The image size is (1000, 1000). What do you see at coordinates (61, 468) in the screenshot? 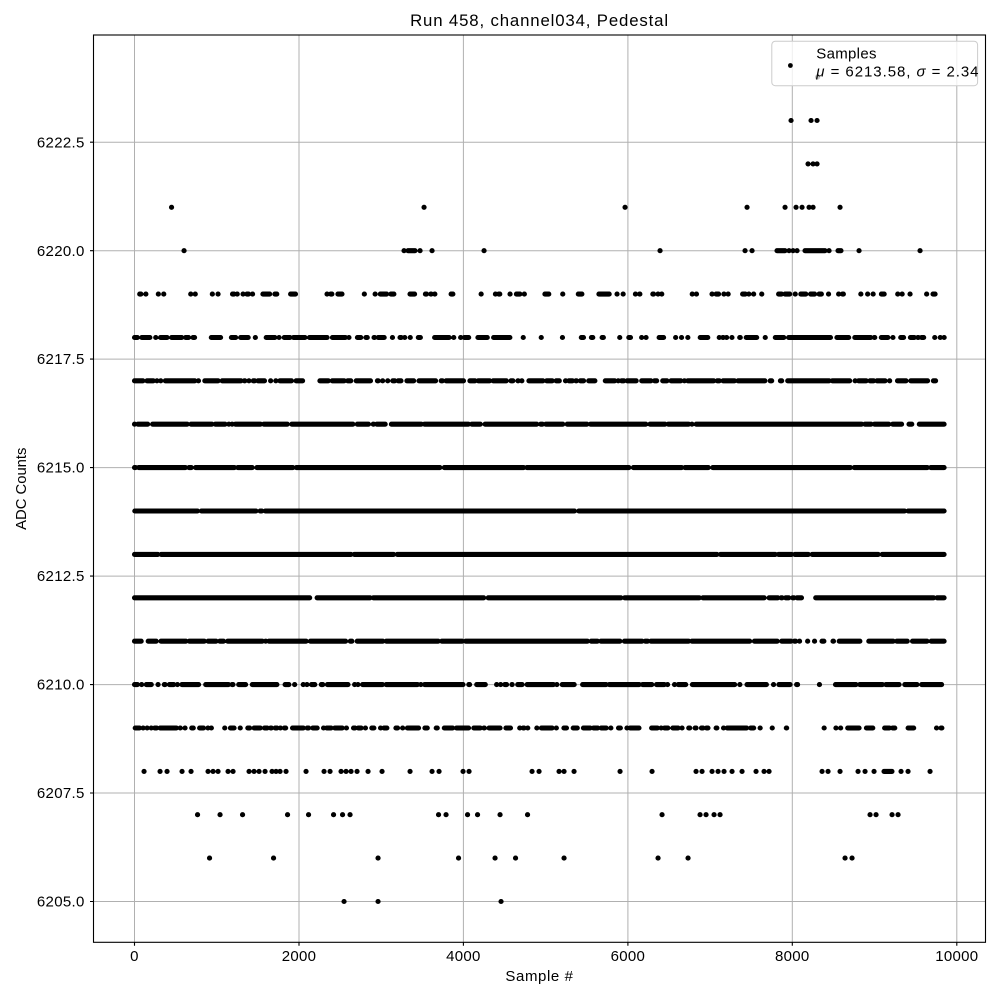
I see `svg-text: 6215.0` at bounding box center [61, 468].